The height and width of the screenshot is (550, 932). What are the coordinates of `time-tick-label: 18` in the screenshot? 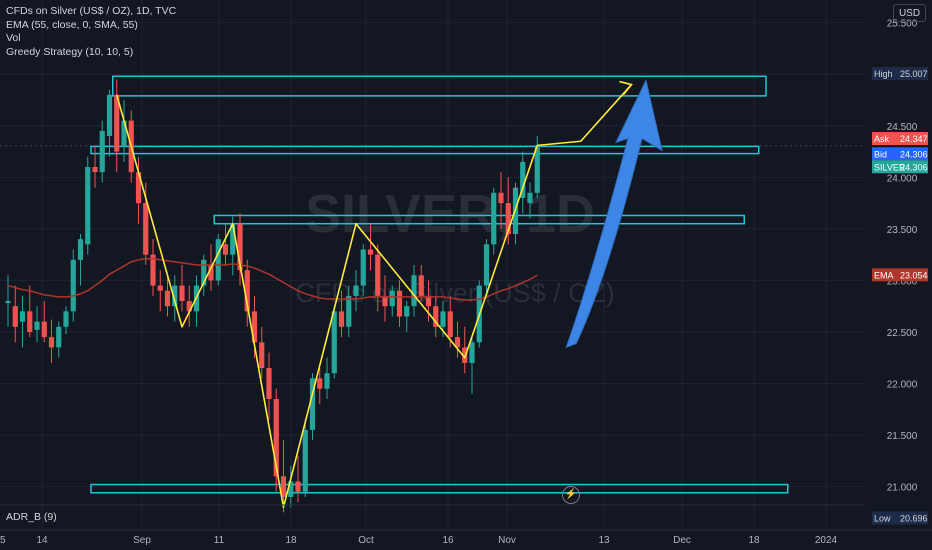 It's located at (754, 540).